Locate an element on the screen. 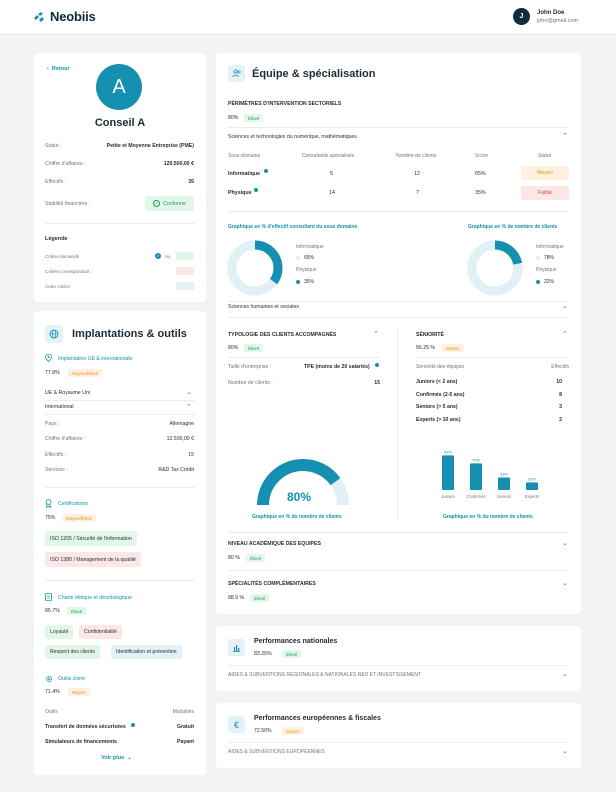  bar-category-label: Experts is located at coordinates (532, 496).